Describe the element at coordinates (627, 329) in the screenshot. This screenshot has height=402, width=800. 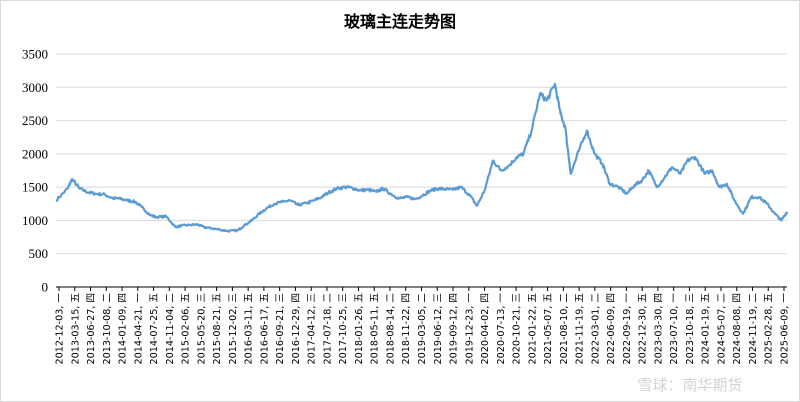
I see `x-tick-label: 2022-09-19, 一` at that location.